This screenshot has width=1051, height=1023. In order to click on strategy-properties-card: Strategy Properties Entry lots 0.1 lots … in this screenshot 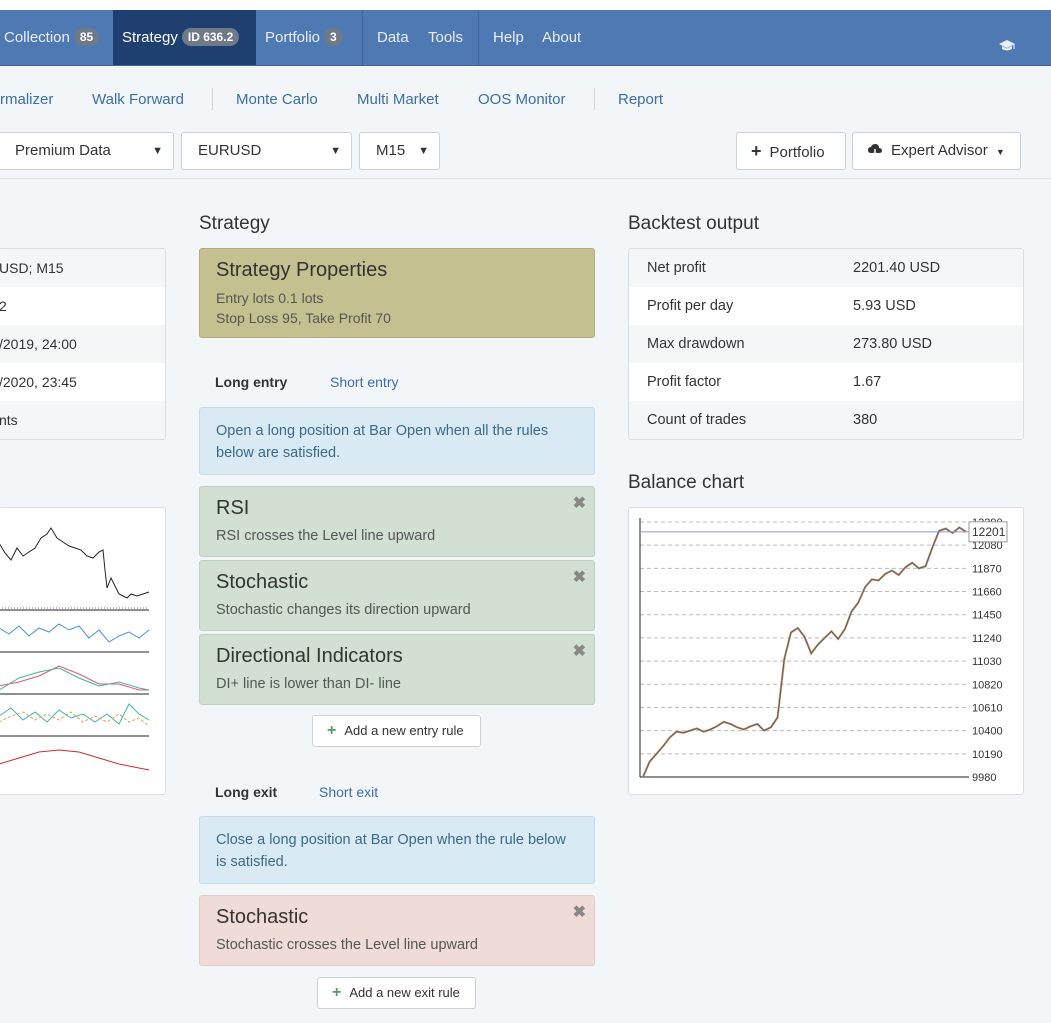, I will do `click(397, 293)`.